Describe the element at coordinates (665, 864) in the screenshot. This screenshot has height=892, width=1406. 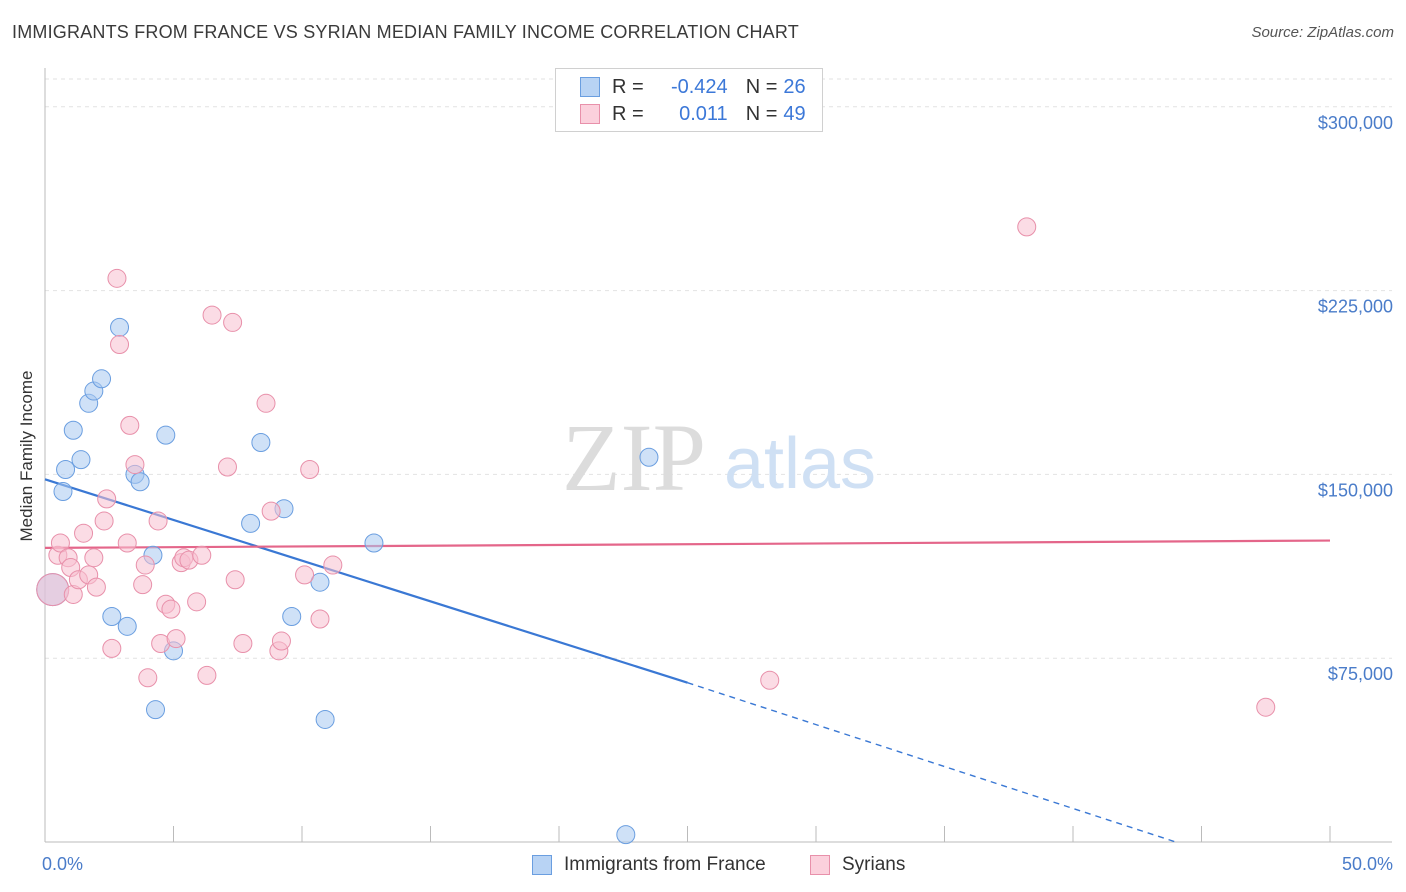
I see `bottom-legend-label-france: Immigrants from France` at that location.